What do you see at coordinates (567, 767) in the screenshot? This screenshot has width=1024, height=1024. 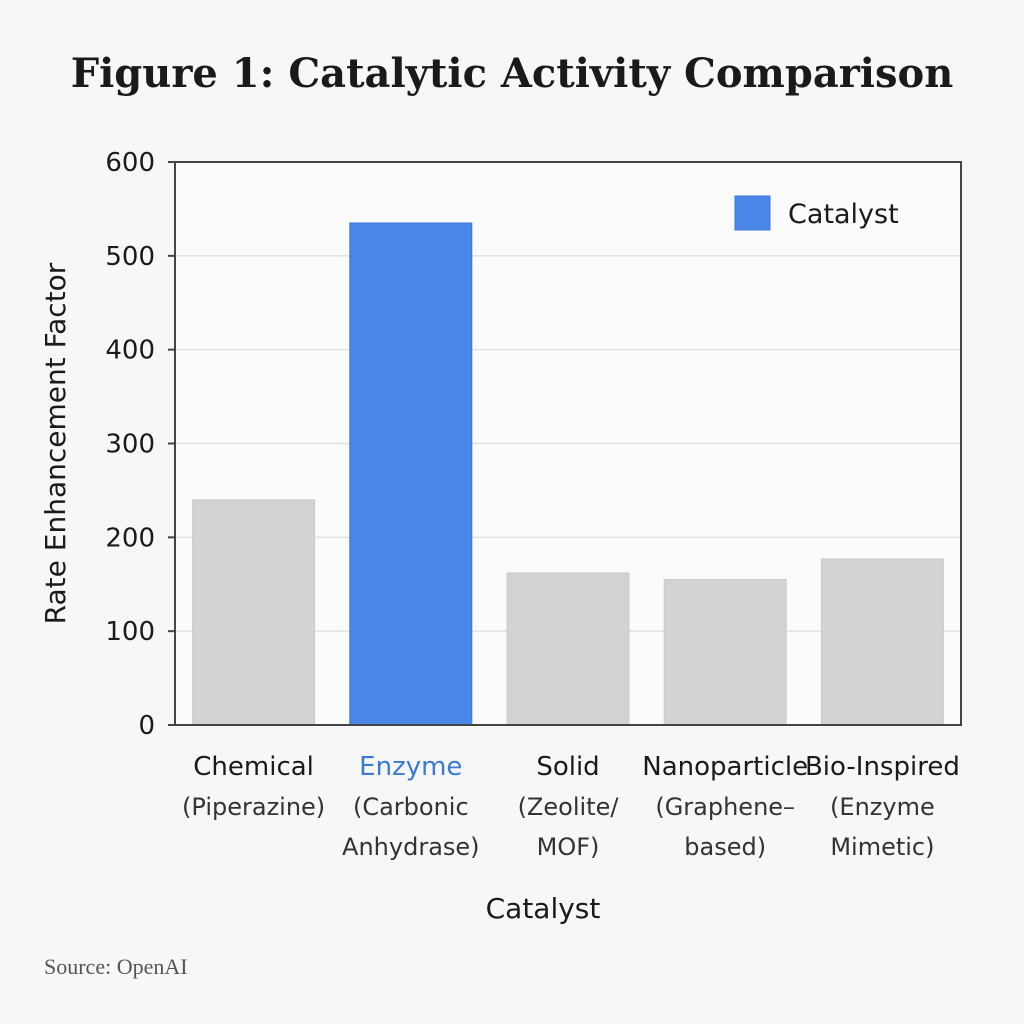 I see `x-tick-label: Solid` at bounding box center [567, 767].